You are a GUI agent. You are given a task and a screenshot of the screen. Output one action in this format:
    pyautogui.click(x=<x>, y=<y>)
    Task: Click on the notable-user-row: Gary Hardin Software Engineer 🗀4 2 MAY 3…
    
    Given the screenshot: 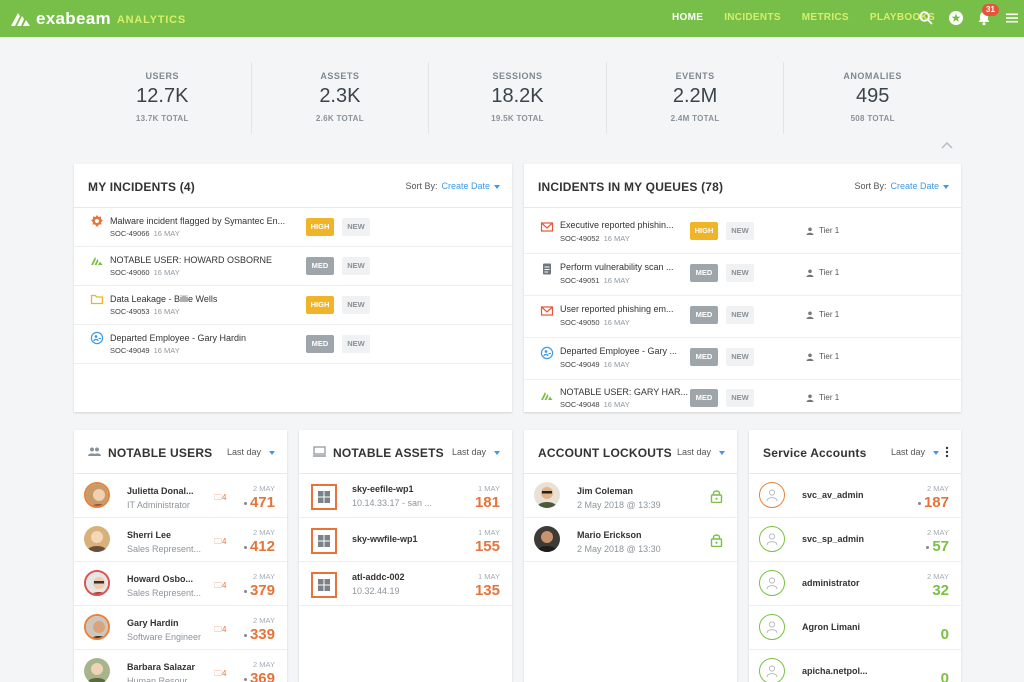 What is the action you would take?
    pyautogui.click(x=180, y=628)
    